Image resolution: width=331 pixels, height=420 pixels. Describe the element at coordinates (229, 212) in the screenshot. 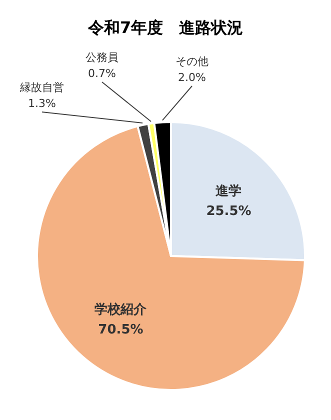

I see `data-label: 25.5%` at that location.